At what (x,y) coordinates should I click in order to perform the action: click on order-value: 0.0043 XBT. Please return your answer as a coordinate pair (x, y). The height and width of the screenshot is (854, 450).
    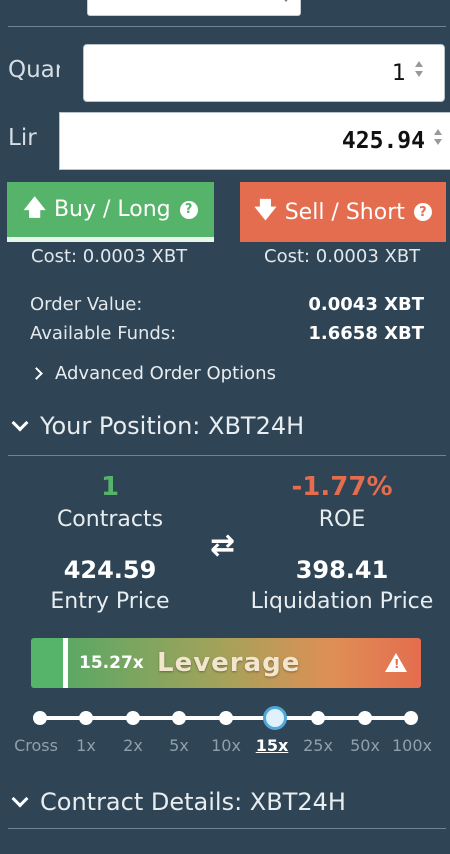
    Looking at the image, I should click on (366, 304).